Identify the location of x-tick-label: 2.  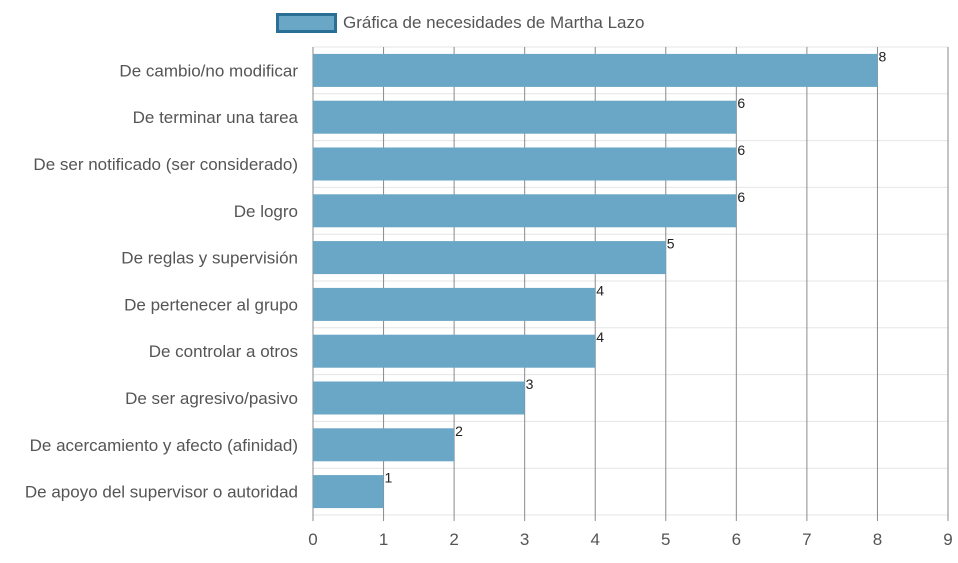
(453, 539).